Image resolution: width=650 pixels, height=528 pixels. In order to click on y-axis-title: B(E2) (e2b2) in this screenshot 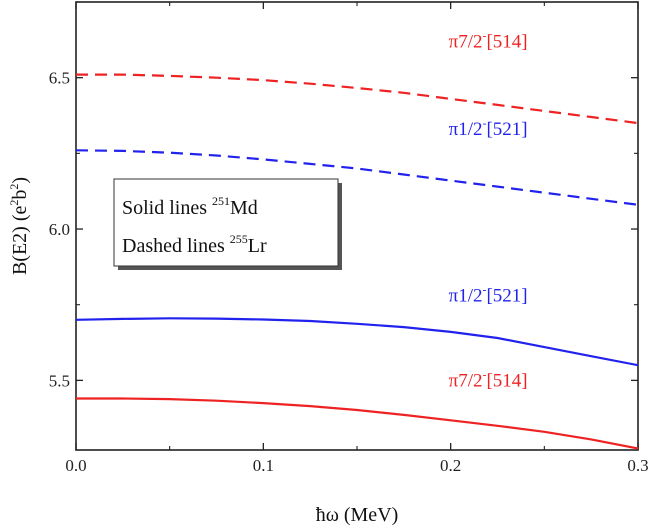, I will do `click(19, 226)`.